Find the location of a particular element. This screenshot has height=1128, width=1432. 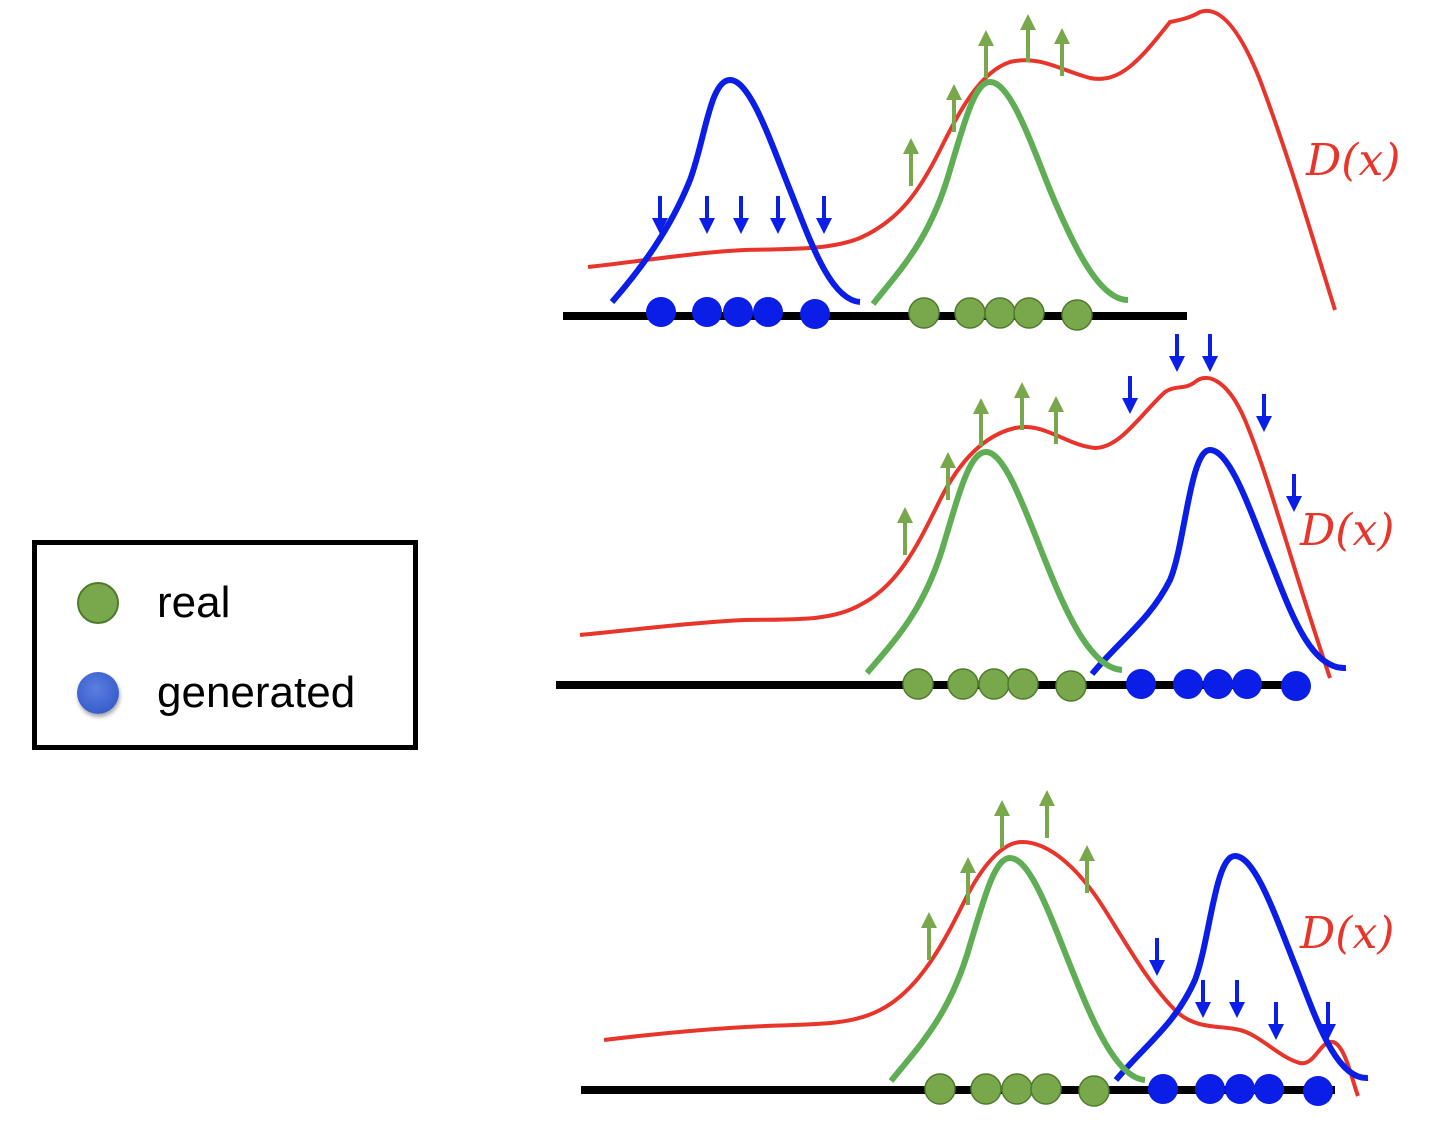

real-marker-icon is located at coordinates (98, 603).